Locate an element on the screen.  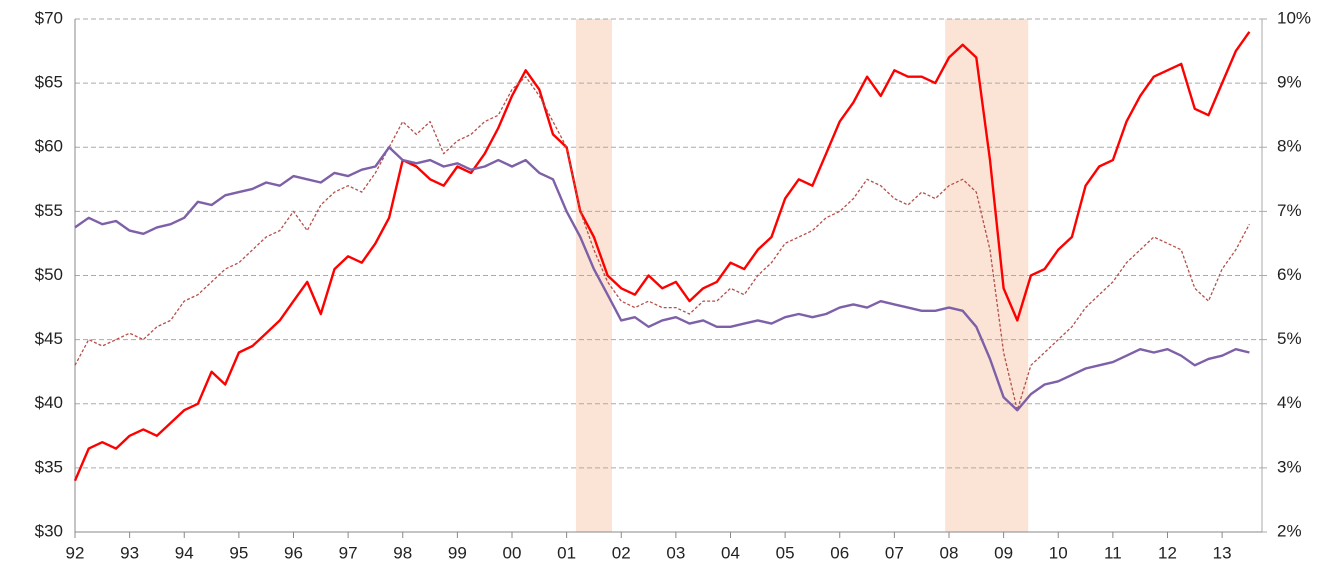
x-tick-label: 00 is located at coordinates (512, 552).